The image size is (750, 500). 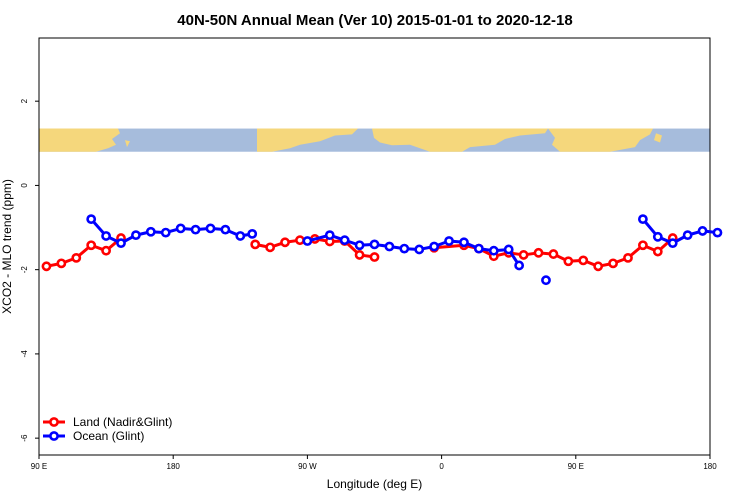 What do you see at coordinates (79, 140) in the screenshot?
I see `map-land-asia` at bounding box center [79, 140].